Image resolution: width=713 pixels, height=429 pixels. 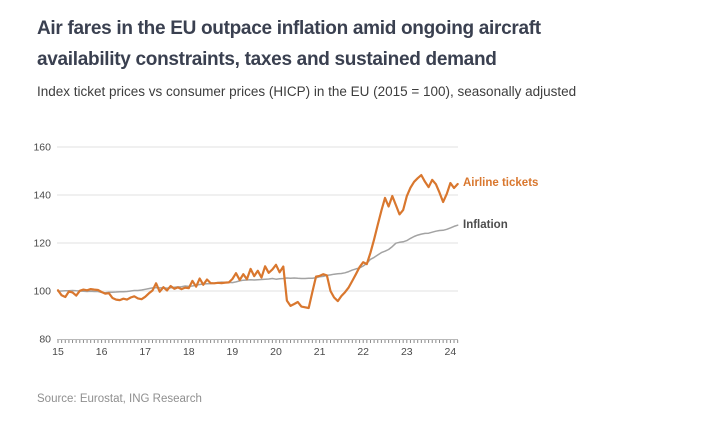 What do you see at coordinates (102, 352) in the screenshot?
I see `svg-text: 16` at bounding box center [102, 352].